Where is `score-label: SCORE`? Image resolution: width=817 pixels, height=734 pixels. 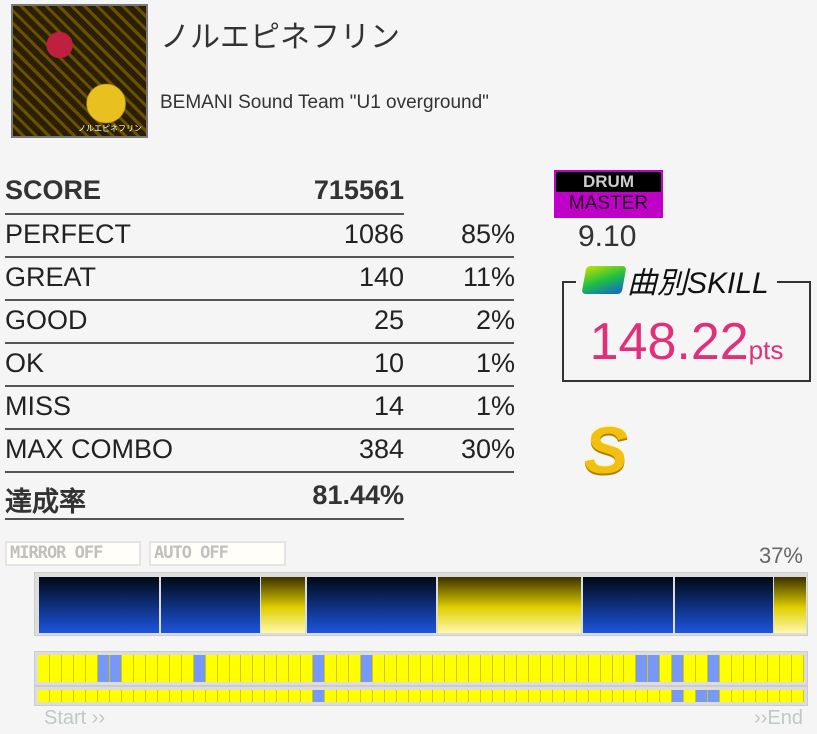 score-label: SCORE is located at coordinates (53, 190).